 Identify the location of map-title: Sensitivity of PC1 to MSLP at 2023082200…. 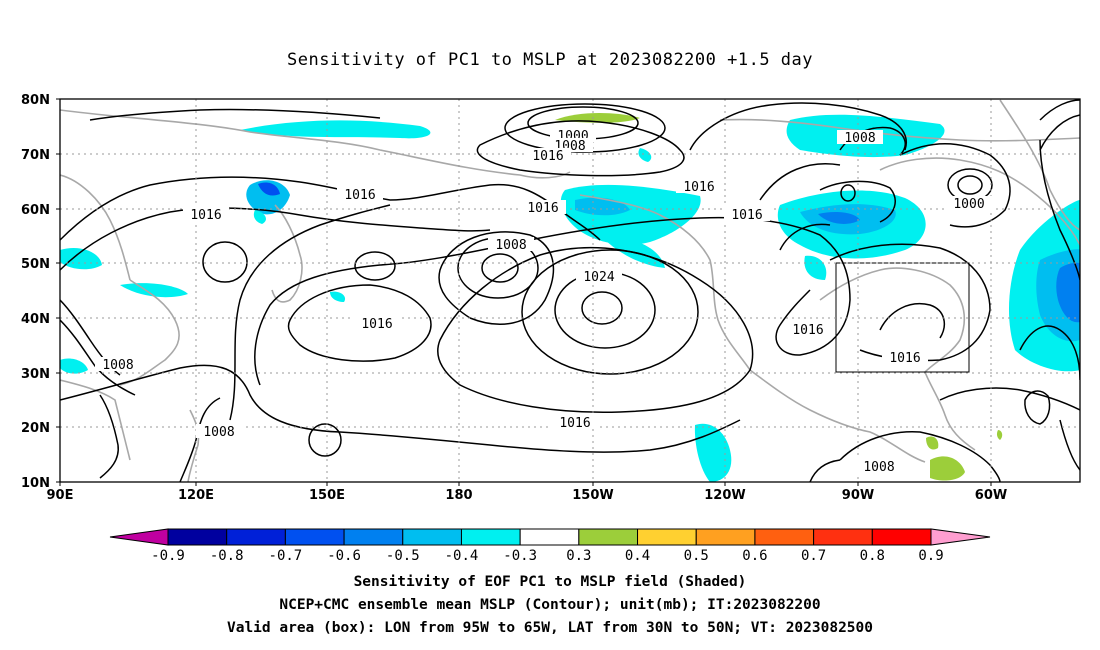
(549, 60).